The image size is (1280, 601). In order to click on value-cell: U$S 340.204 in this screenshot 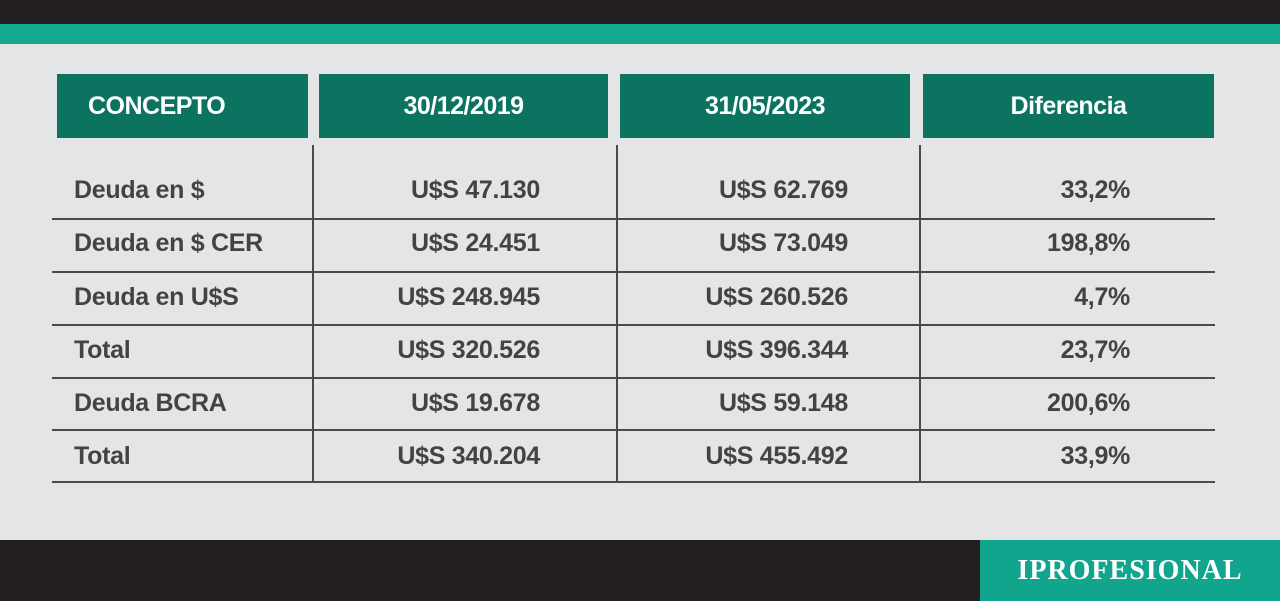, I will do `click(468, 456)`.